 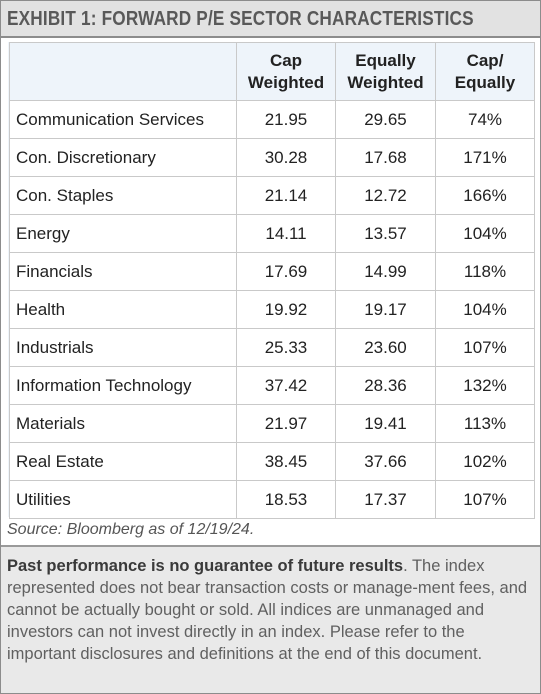 What do you see at coordinates (286, 271) in the screenshot?
I see `cap-weighted-value: 17.69` at bounding box center [286, 271].